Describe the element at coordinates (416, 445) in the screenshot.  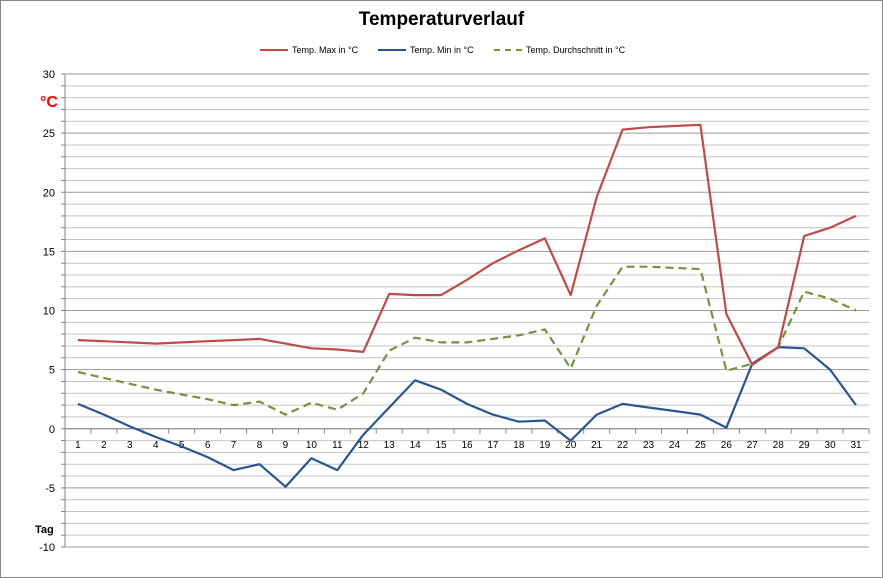
I see `x-tick-label: 14` at that location.